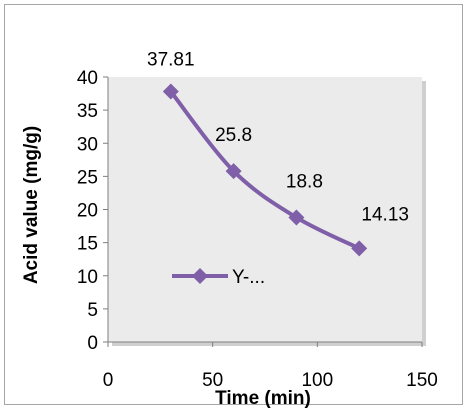 This screenshot has width=468, height=415. What do you see at coordinates (87, 277) in the screenshot?
I see `y-tick-label: 10` at bounding box center [87, 277].